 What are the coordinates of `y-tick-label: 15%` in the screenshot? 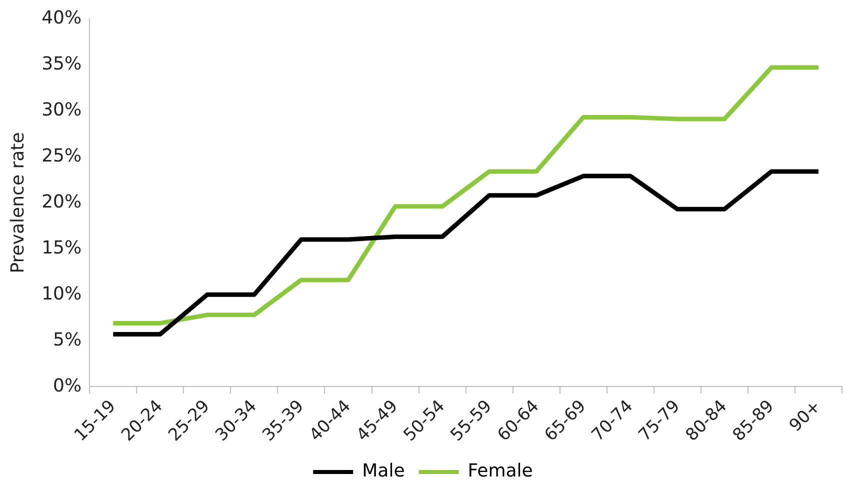 It's located at (62, 247).